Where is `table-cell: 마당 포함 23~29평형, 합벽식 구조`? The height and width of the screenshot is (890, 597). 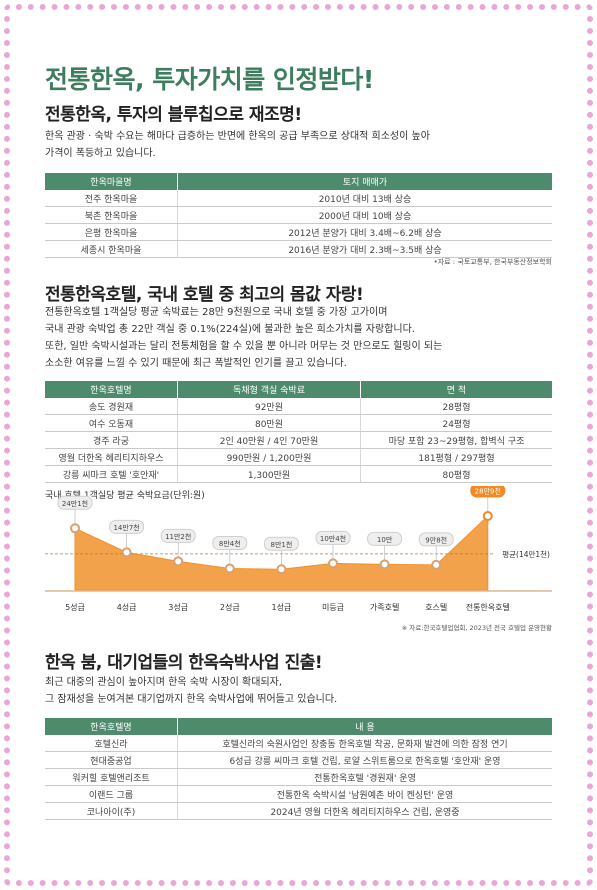 table-cell: 마당 포함 23~29평형, 합벽식 구조 is located at coordinates (456, 440).